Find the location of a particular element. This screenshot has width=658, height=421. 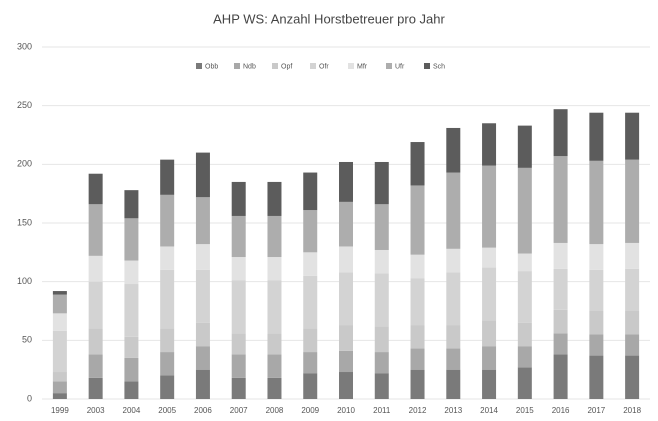

y-tick-label: 50 is located at coordinates (27, 340).